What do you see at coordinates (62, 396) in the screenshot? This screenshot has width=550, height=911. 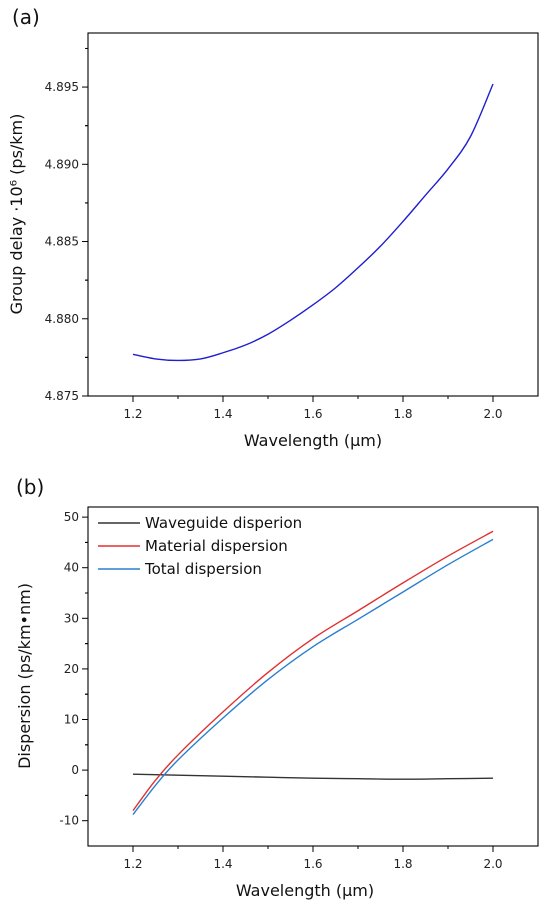 I see `y-tick-label: 4.875` at bounding box center [62, 396].